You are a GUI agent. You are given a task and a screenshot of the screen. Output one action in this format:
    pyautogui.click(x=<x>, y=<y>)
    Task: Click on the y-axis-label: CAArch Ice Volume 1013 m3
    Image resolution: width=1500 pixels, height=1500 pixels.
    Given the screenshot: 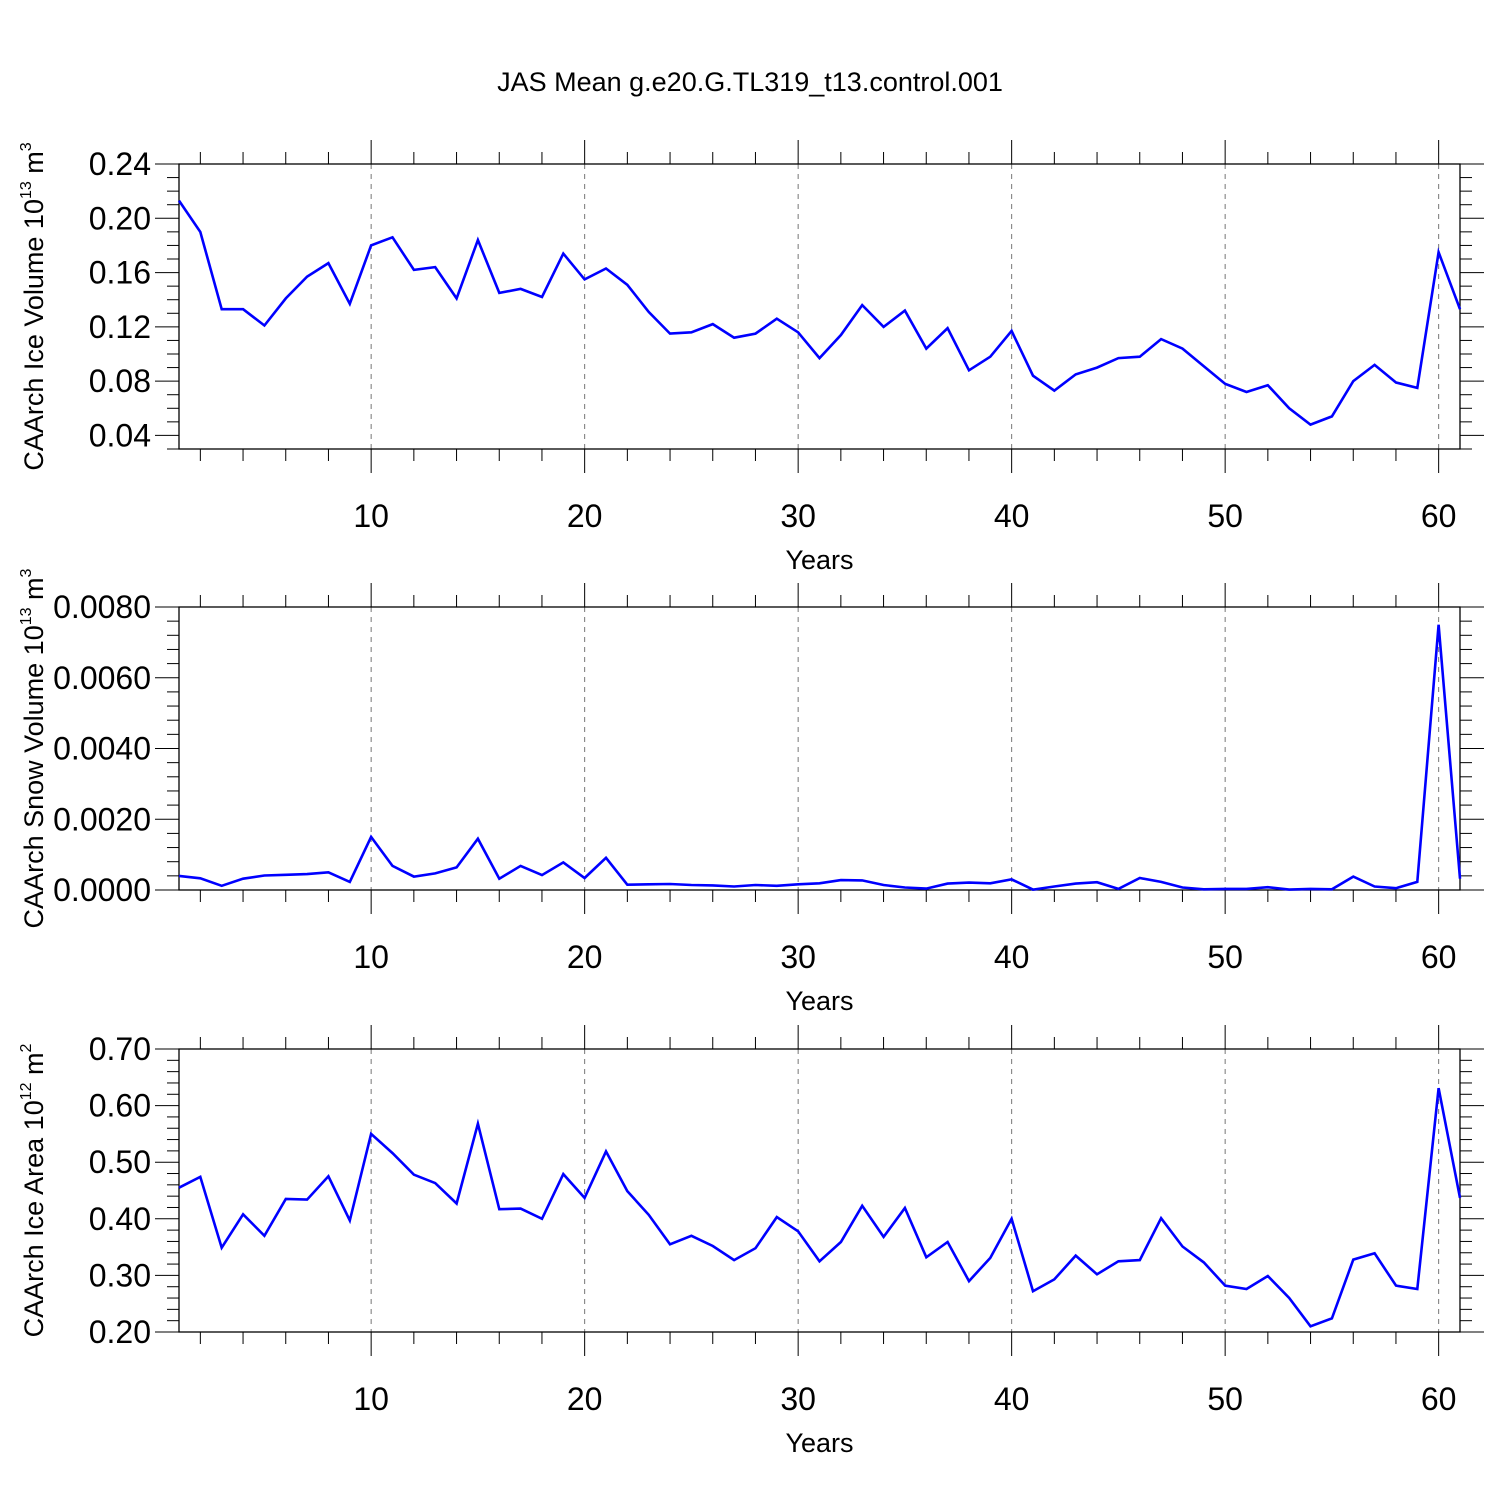 What is the action you would take?
    pyautogui.click(x=33, y=306)
    